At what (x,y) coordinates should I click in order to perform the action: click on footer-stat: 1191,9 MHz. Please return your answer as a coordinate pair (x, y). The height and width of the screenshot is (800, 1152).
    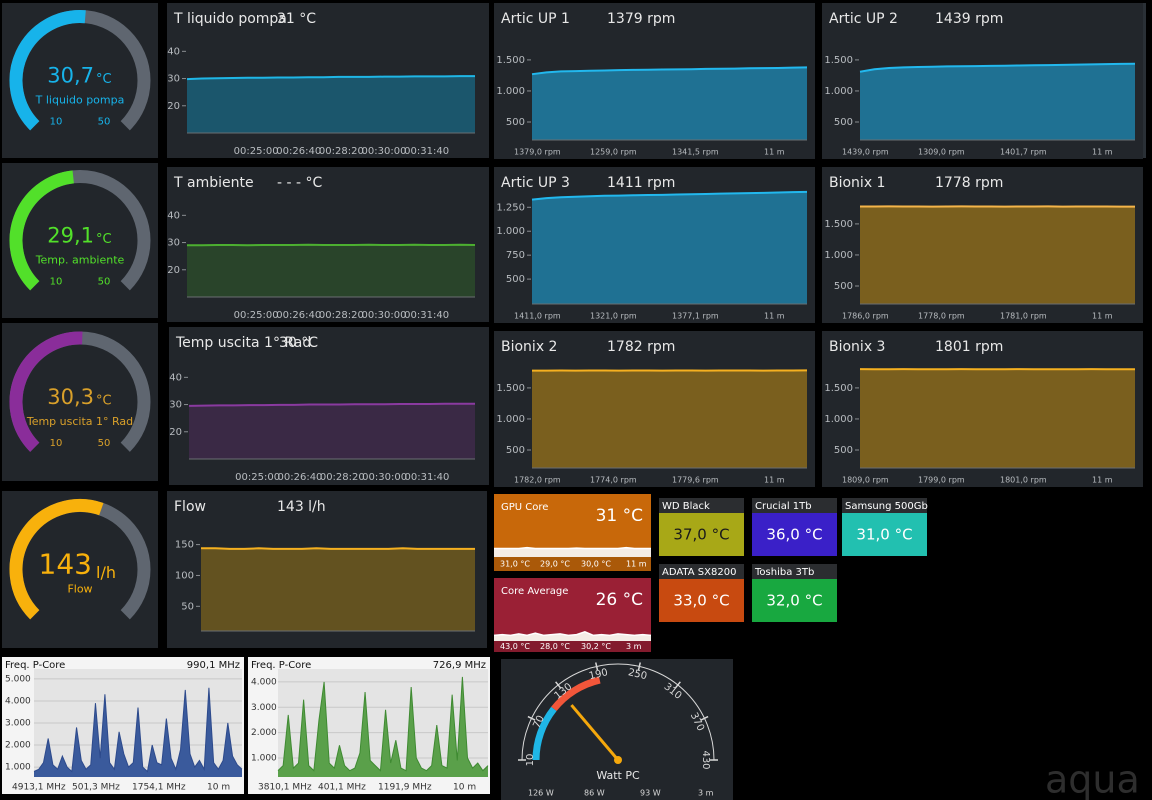
    Looking at the image, I should click on (405, 788).